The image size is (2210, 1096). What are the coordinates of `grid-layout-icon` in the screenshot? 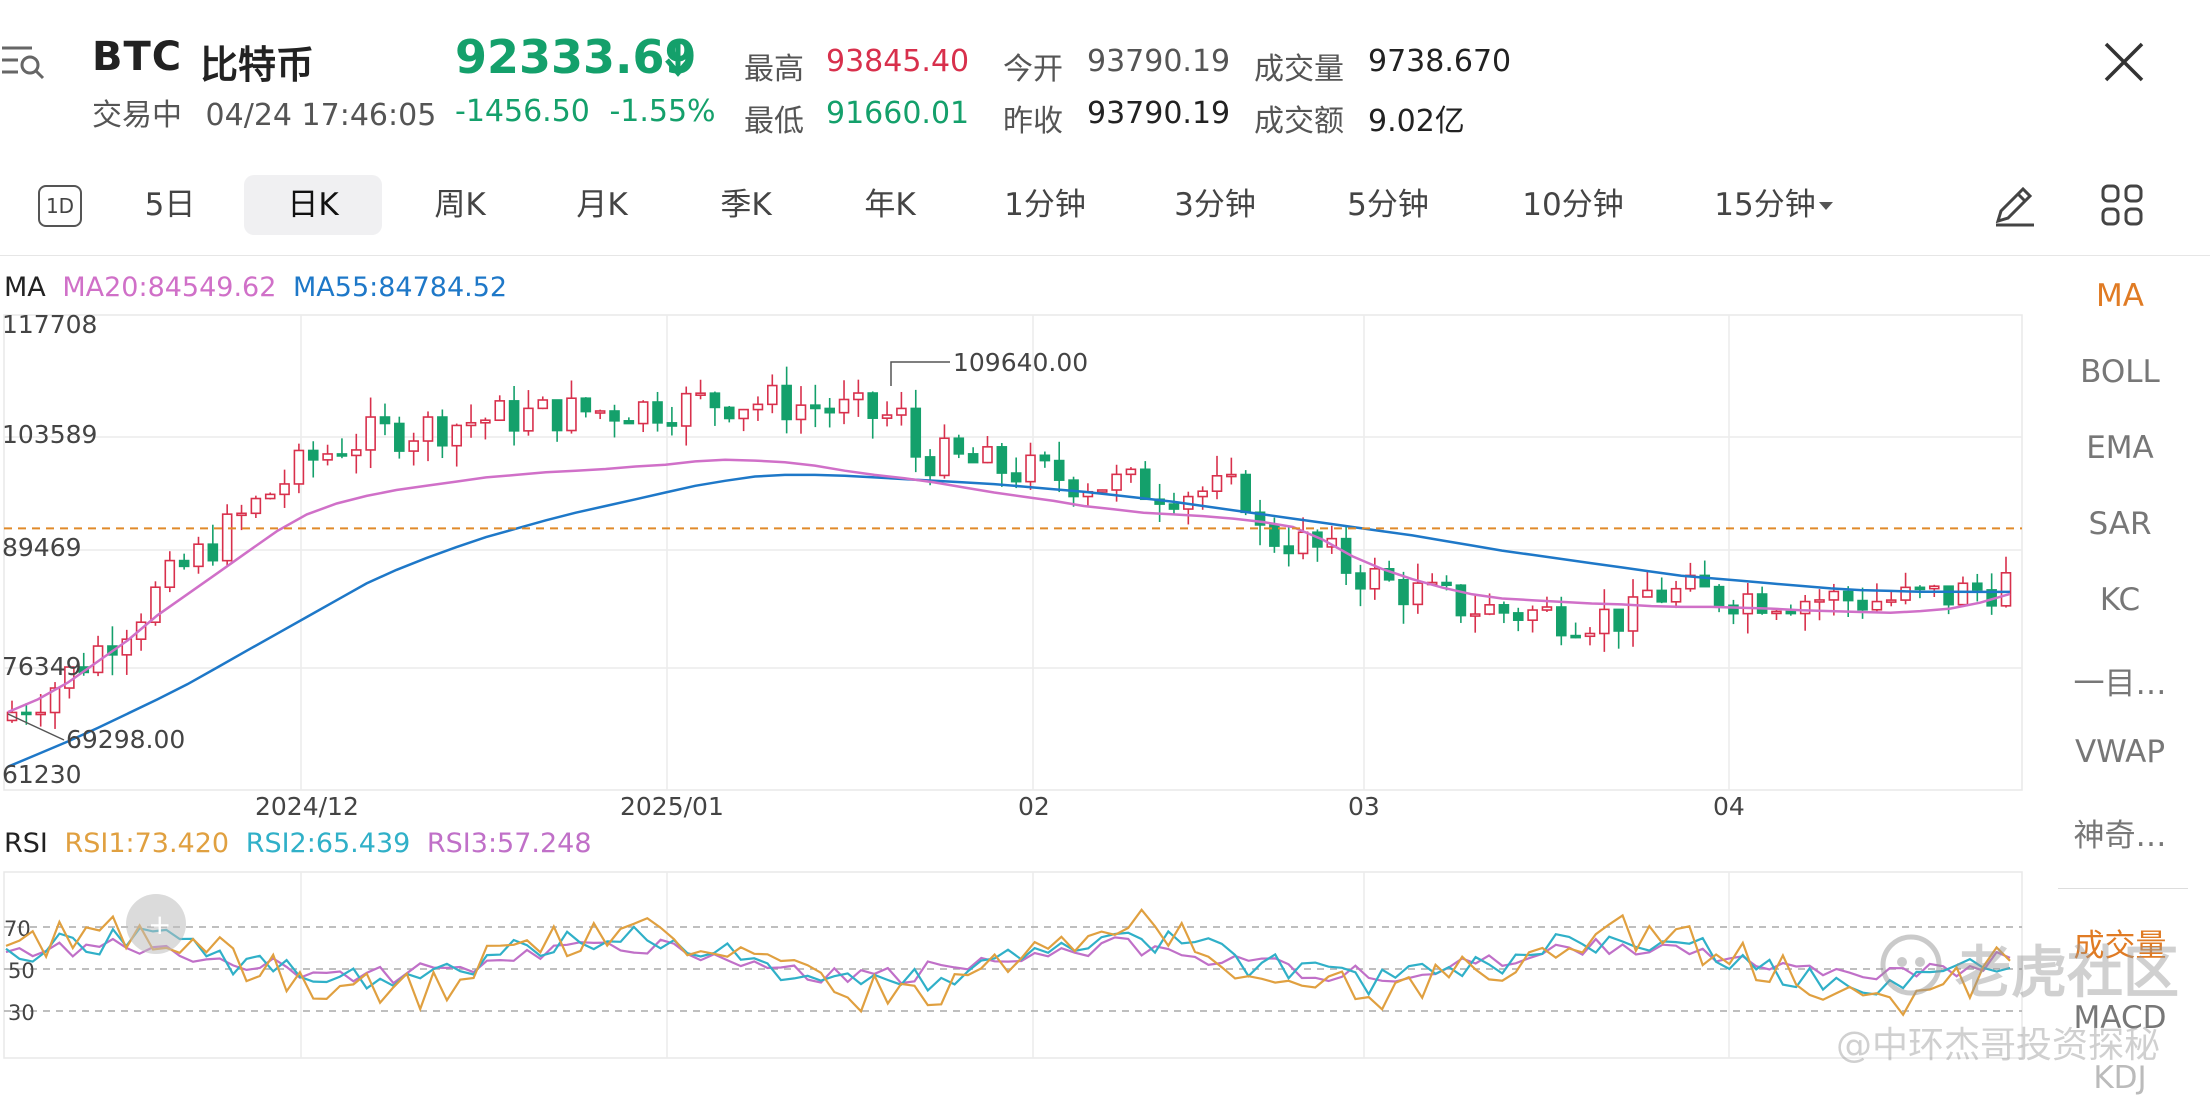 It's located at (2122, 205).